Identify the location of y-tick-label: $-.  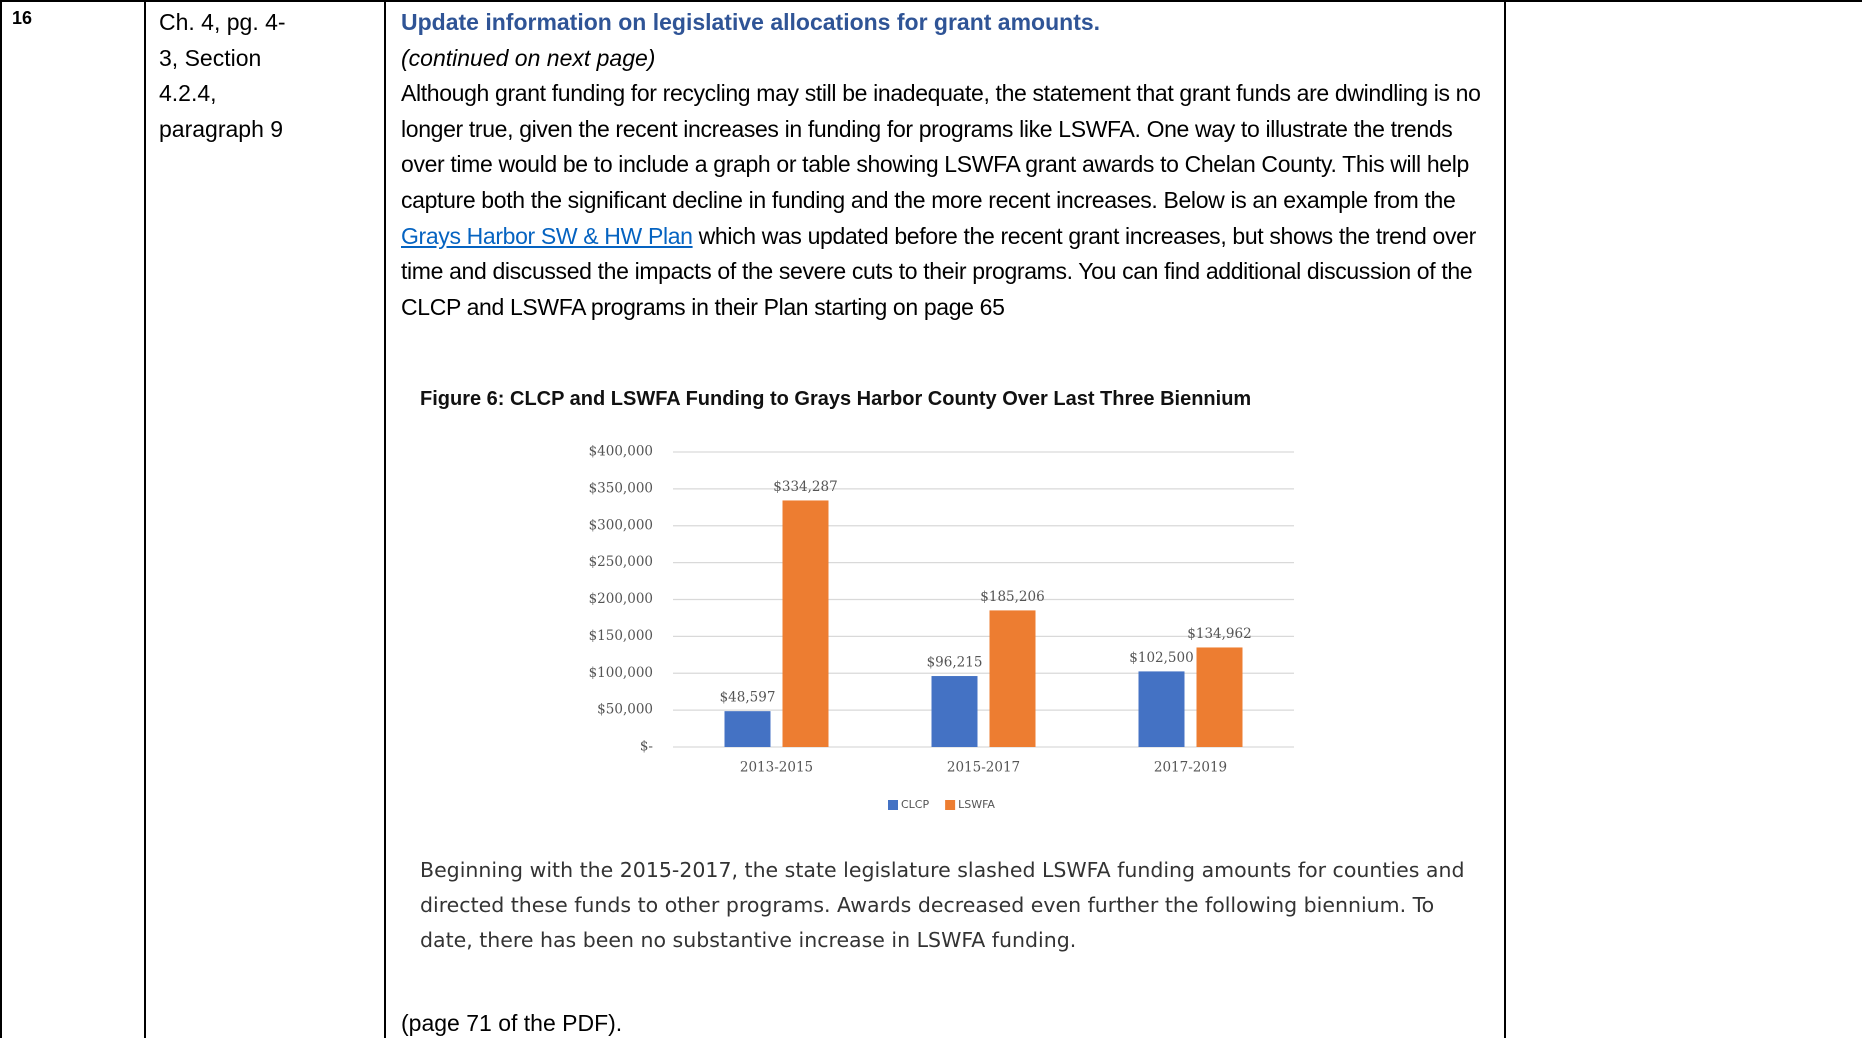
(646, 747).